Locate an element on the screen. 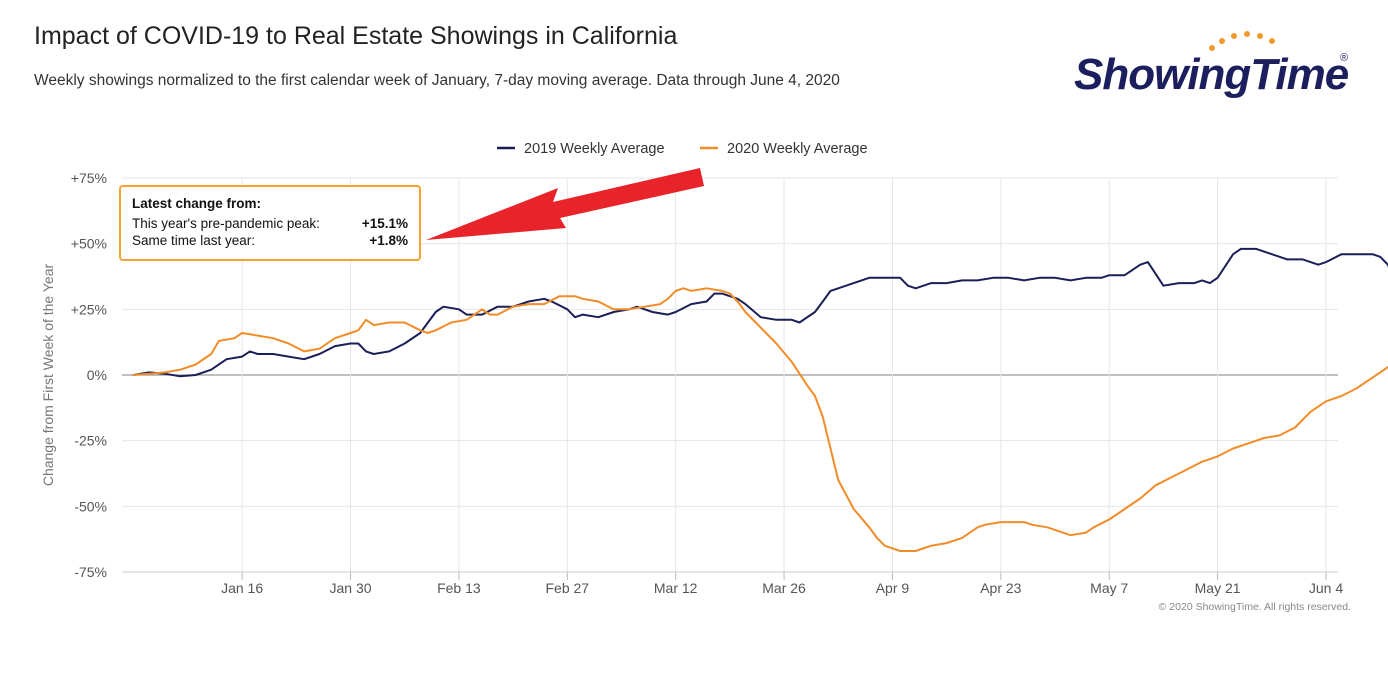 The image size is (1388, 683). y-tick-label: +25% is located at coordinates (89, 309).